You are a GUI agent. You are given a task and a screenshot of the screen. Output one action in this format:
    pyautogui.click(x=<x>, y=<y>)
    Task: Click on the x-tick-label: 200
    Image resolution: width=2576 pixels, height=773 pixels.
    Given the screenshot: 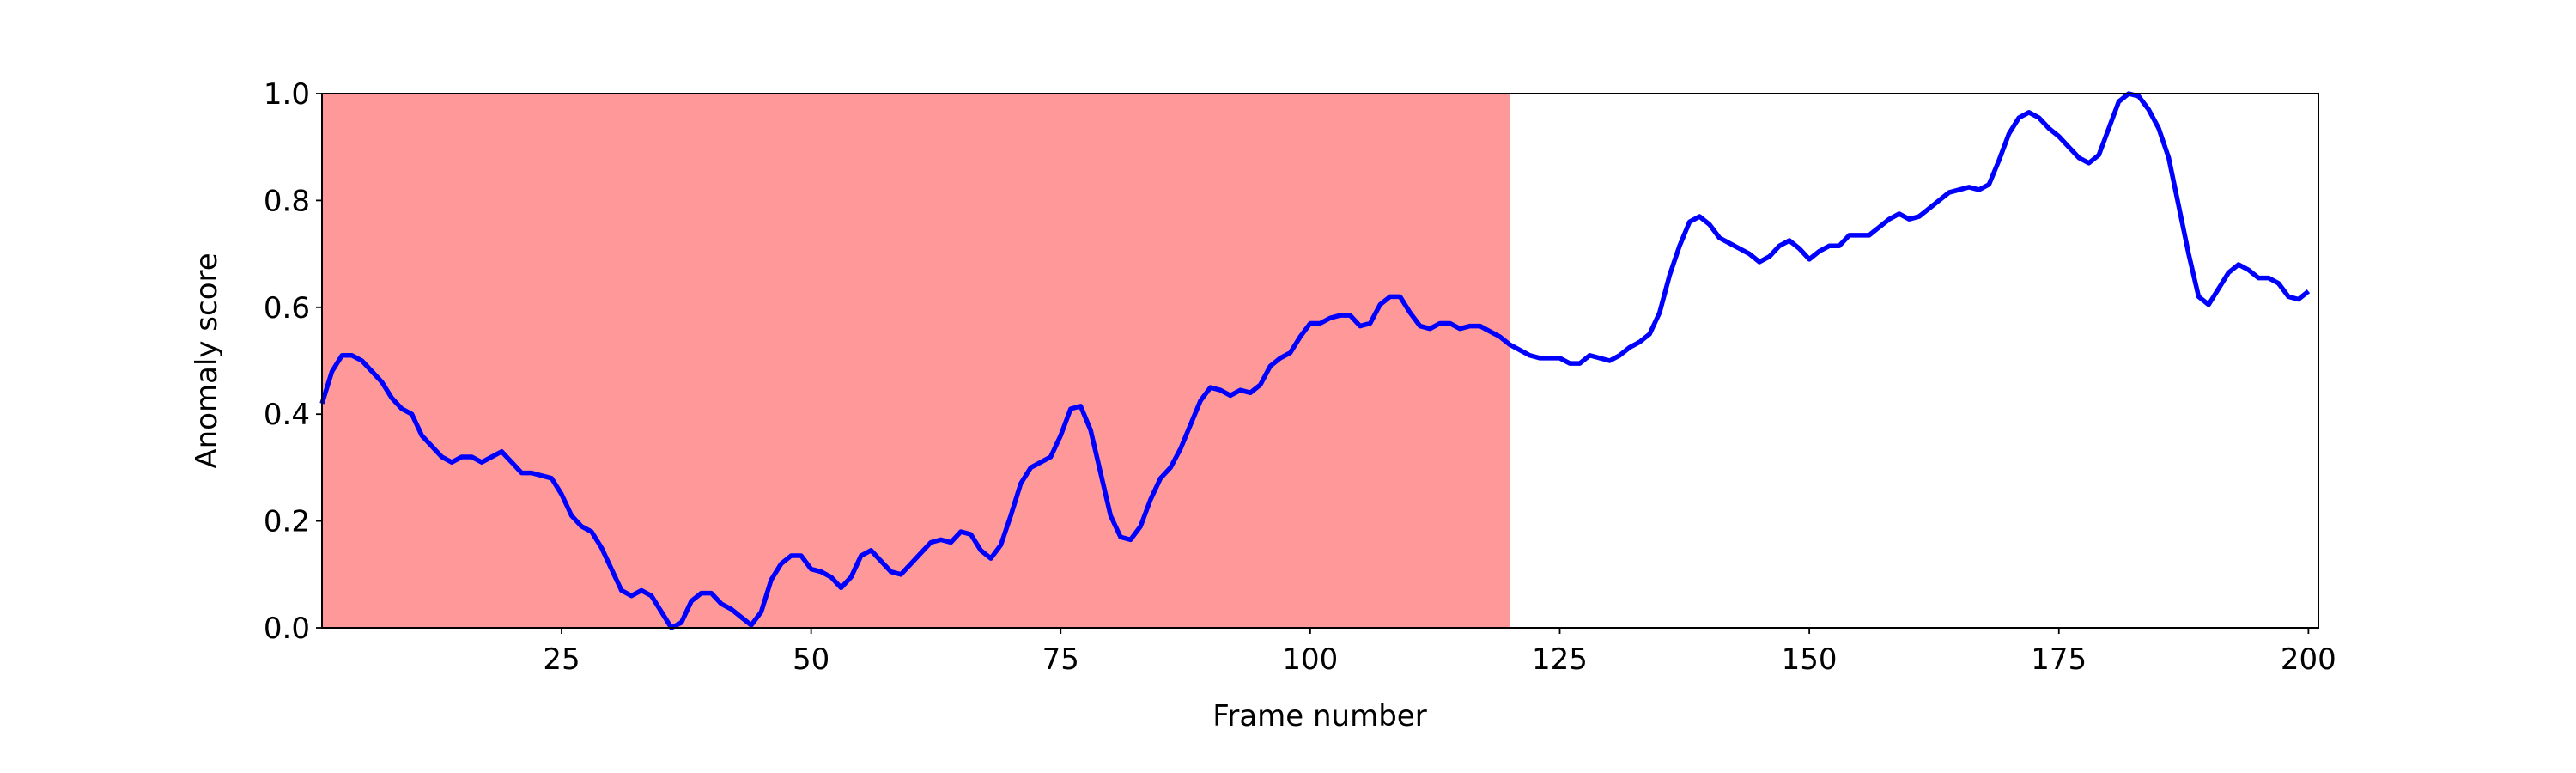 What is the action you would take?
    pyautogui.click(x=2309, y=659)
    